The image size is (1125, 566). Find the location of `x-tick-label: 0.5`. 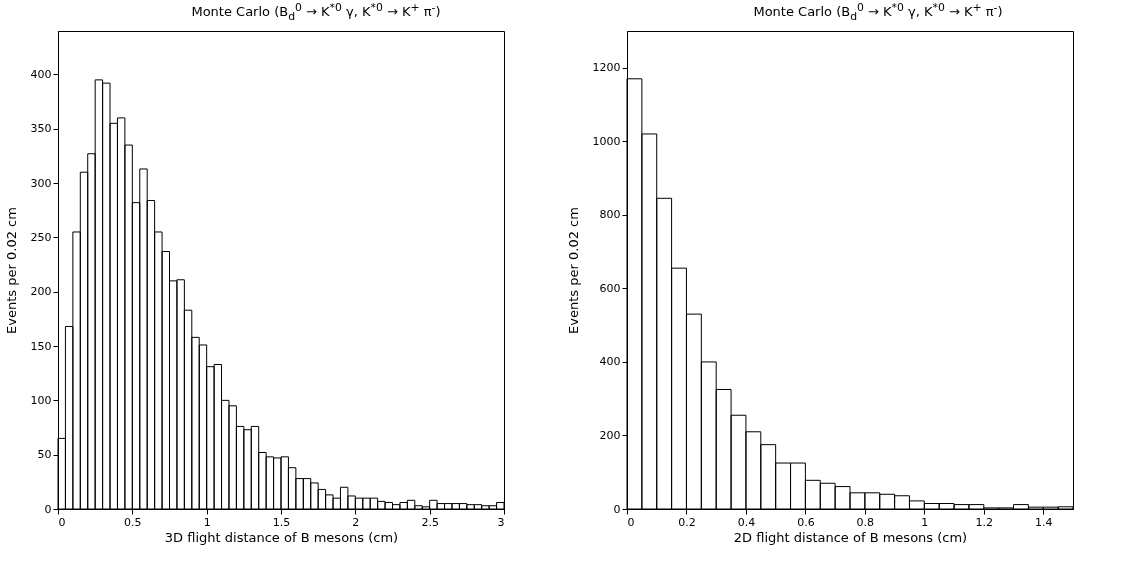

x-tick-label: 0.5 is located at coordinates (133, 522).